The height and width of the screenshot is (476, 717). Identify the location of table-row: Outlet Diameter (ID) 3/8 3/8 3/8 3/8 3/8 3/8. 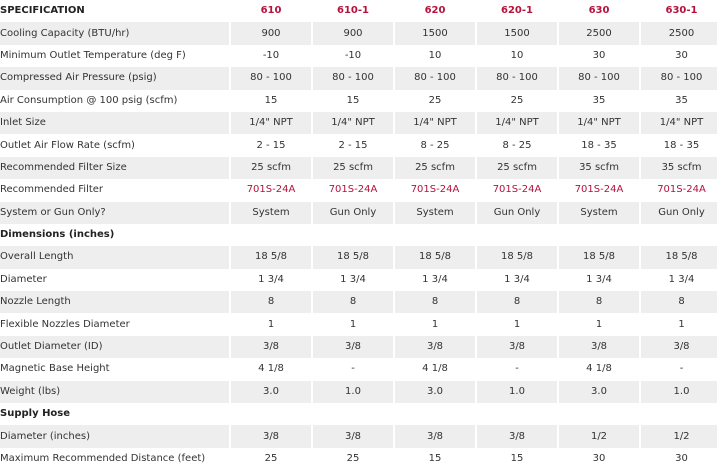
(358, 347).